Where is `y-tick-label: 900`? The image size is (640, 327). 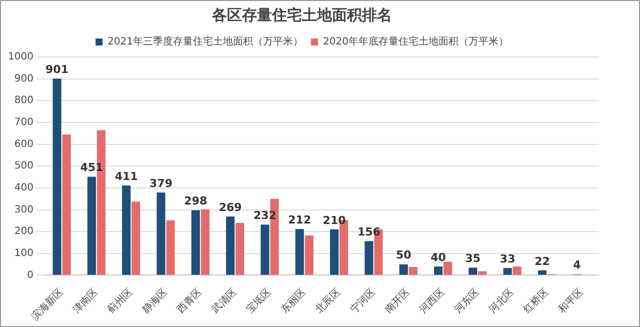
y-tick-label: 900 is located at coordinates (24, 78).